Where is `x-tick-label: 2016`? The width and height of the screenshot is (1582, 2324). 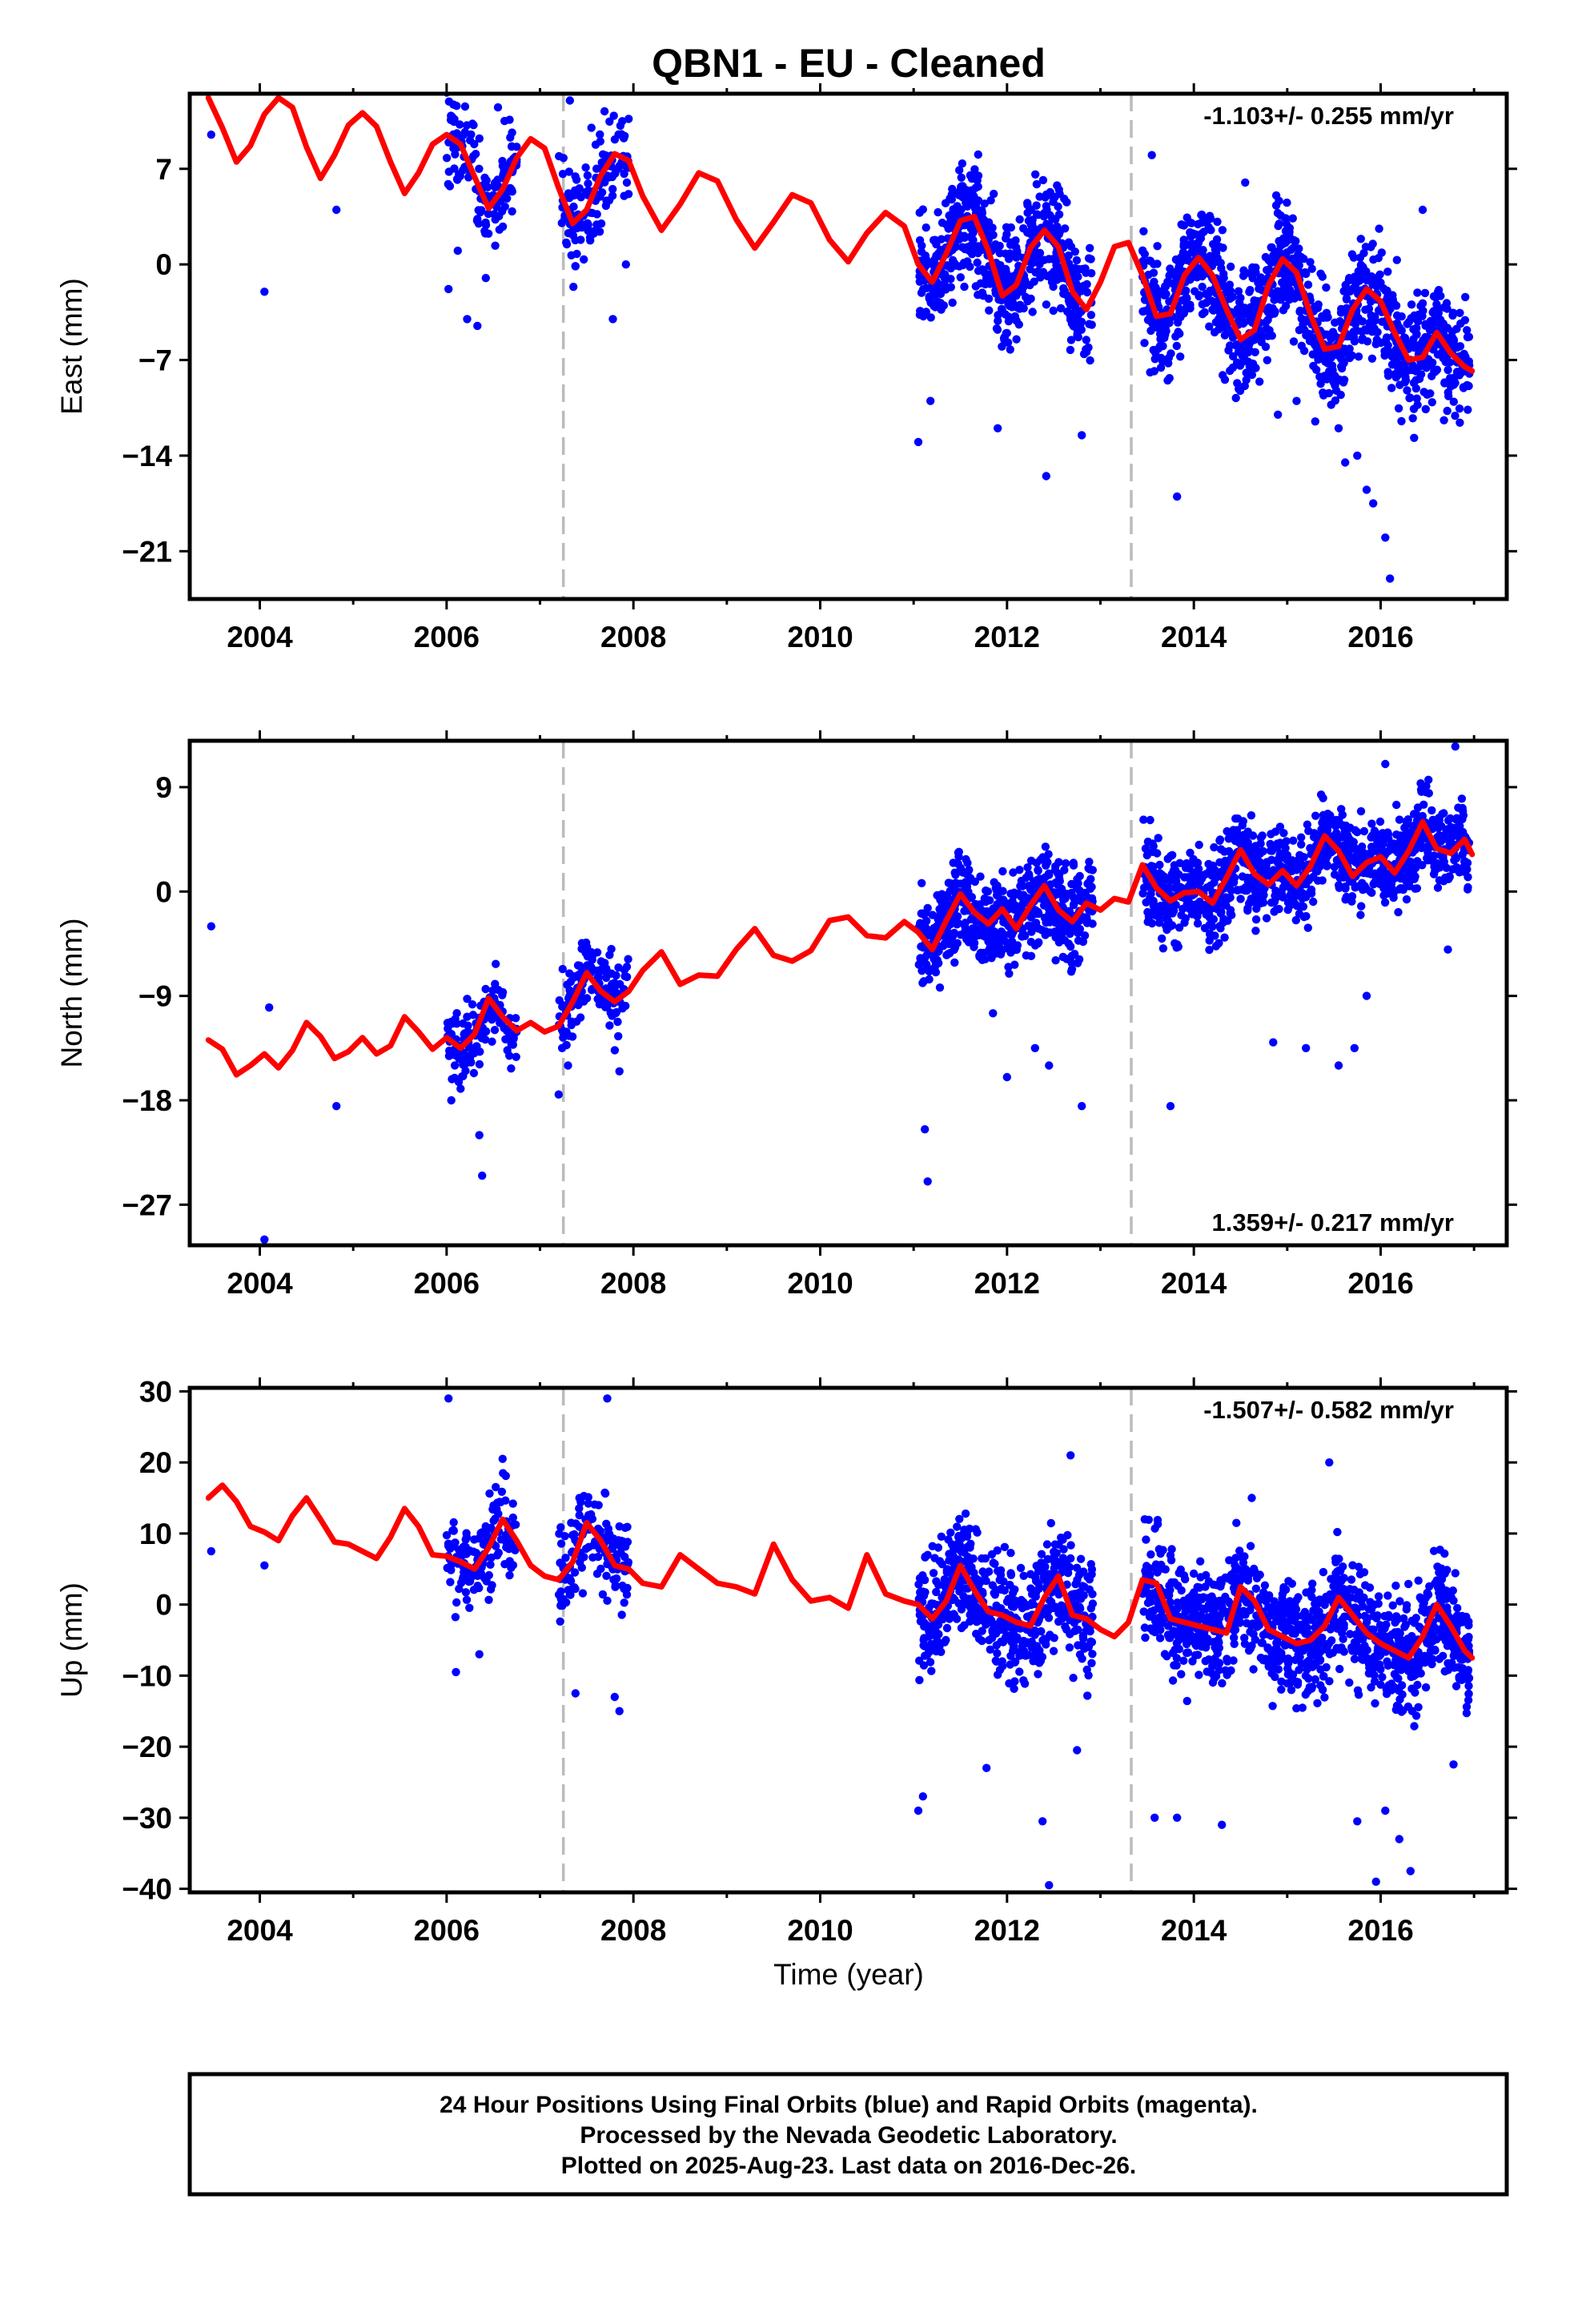 x-tick-label: 2016 is located at coordinates (1380, 637).